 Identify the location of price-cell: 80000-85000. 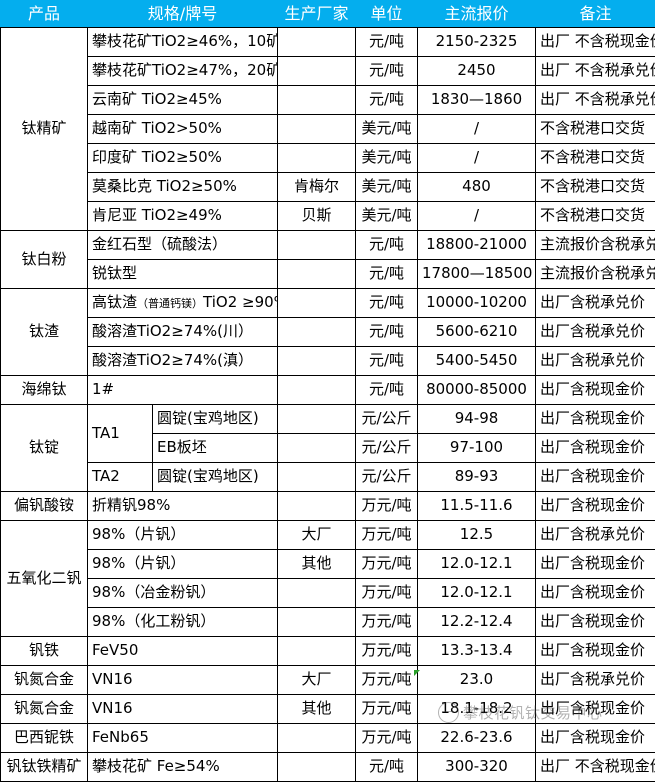
(477, 390).